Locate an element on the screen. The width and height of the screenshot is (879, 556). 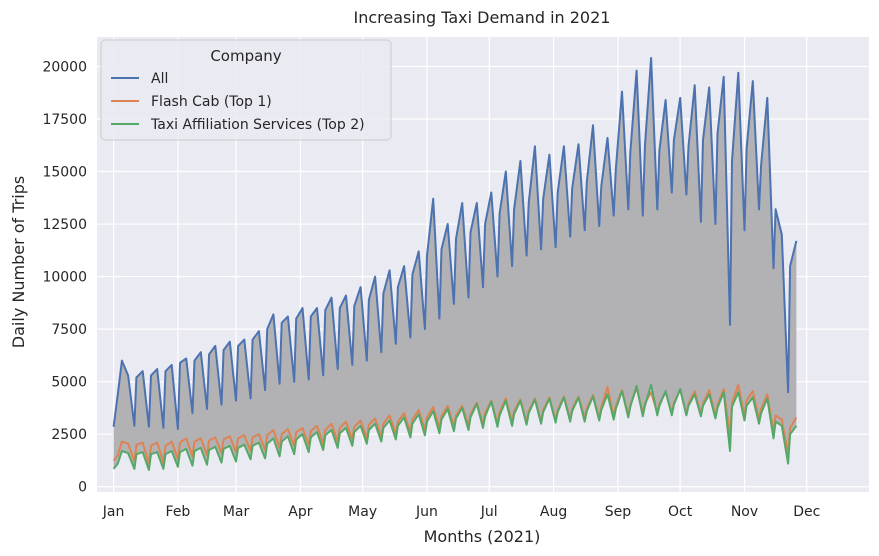
x-tick-label: Dec is located at coordinates (806, 512).